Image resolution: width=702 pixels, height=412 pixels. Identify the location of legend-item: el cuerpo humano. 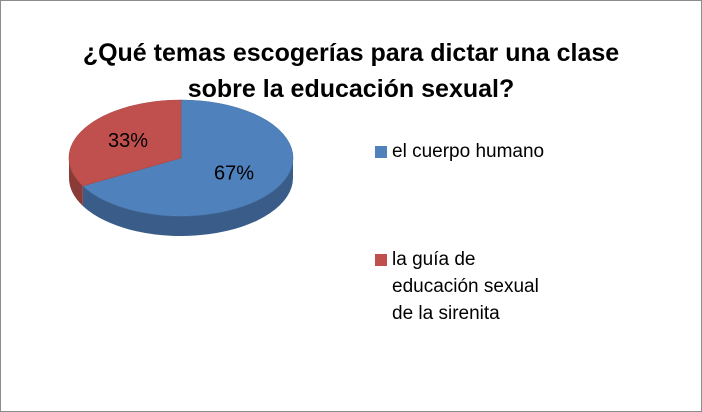
(460, 151).